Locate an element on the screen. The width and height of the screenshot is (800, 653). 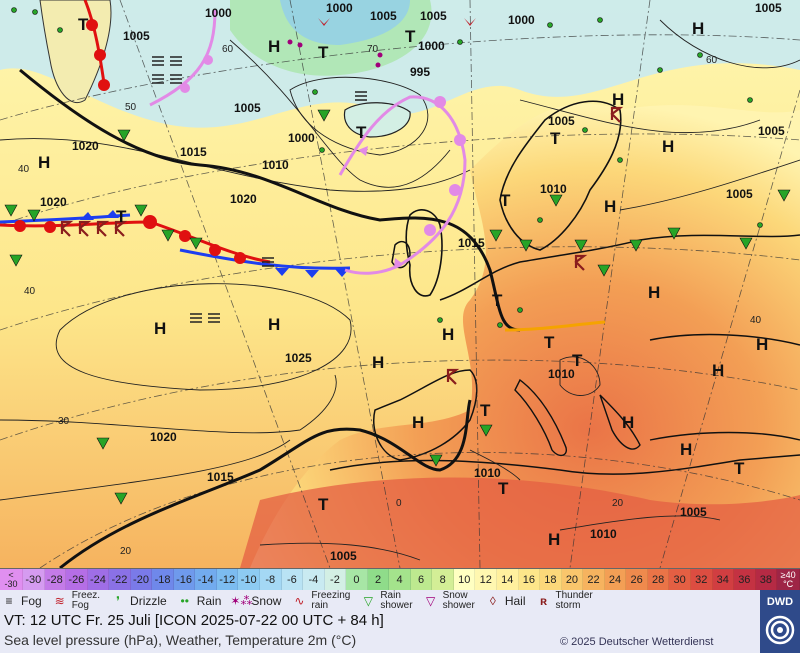
legend-label: Fog is located at coordinates (31, 601).